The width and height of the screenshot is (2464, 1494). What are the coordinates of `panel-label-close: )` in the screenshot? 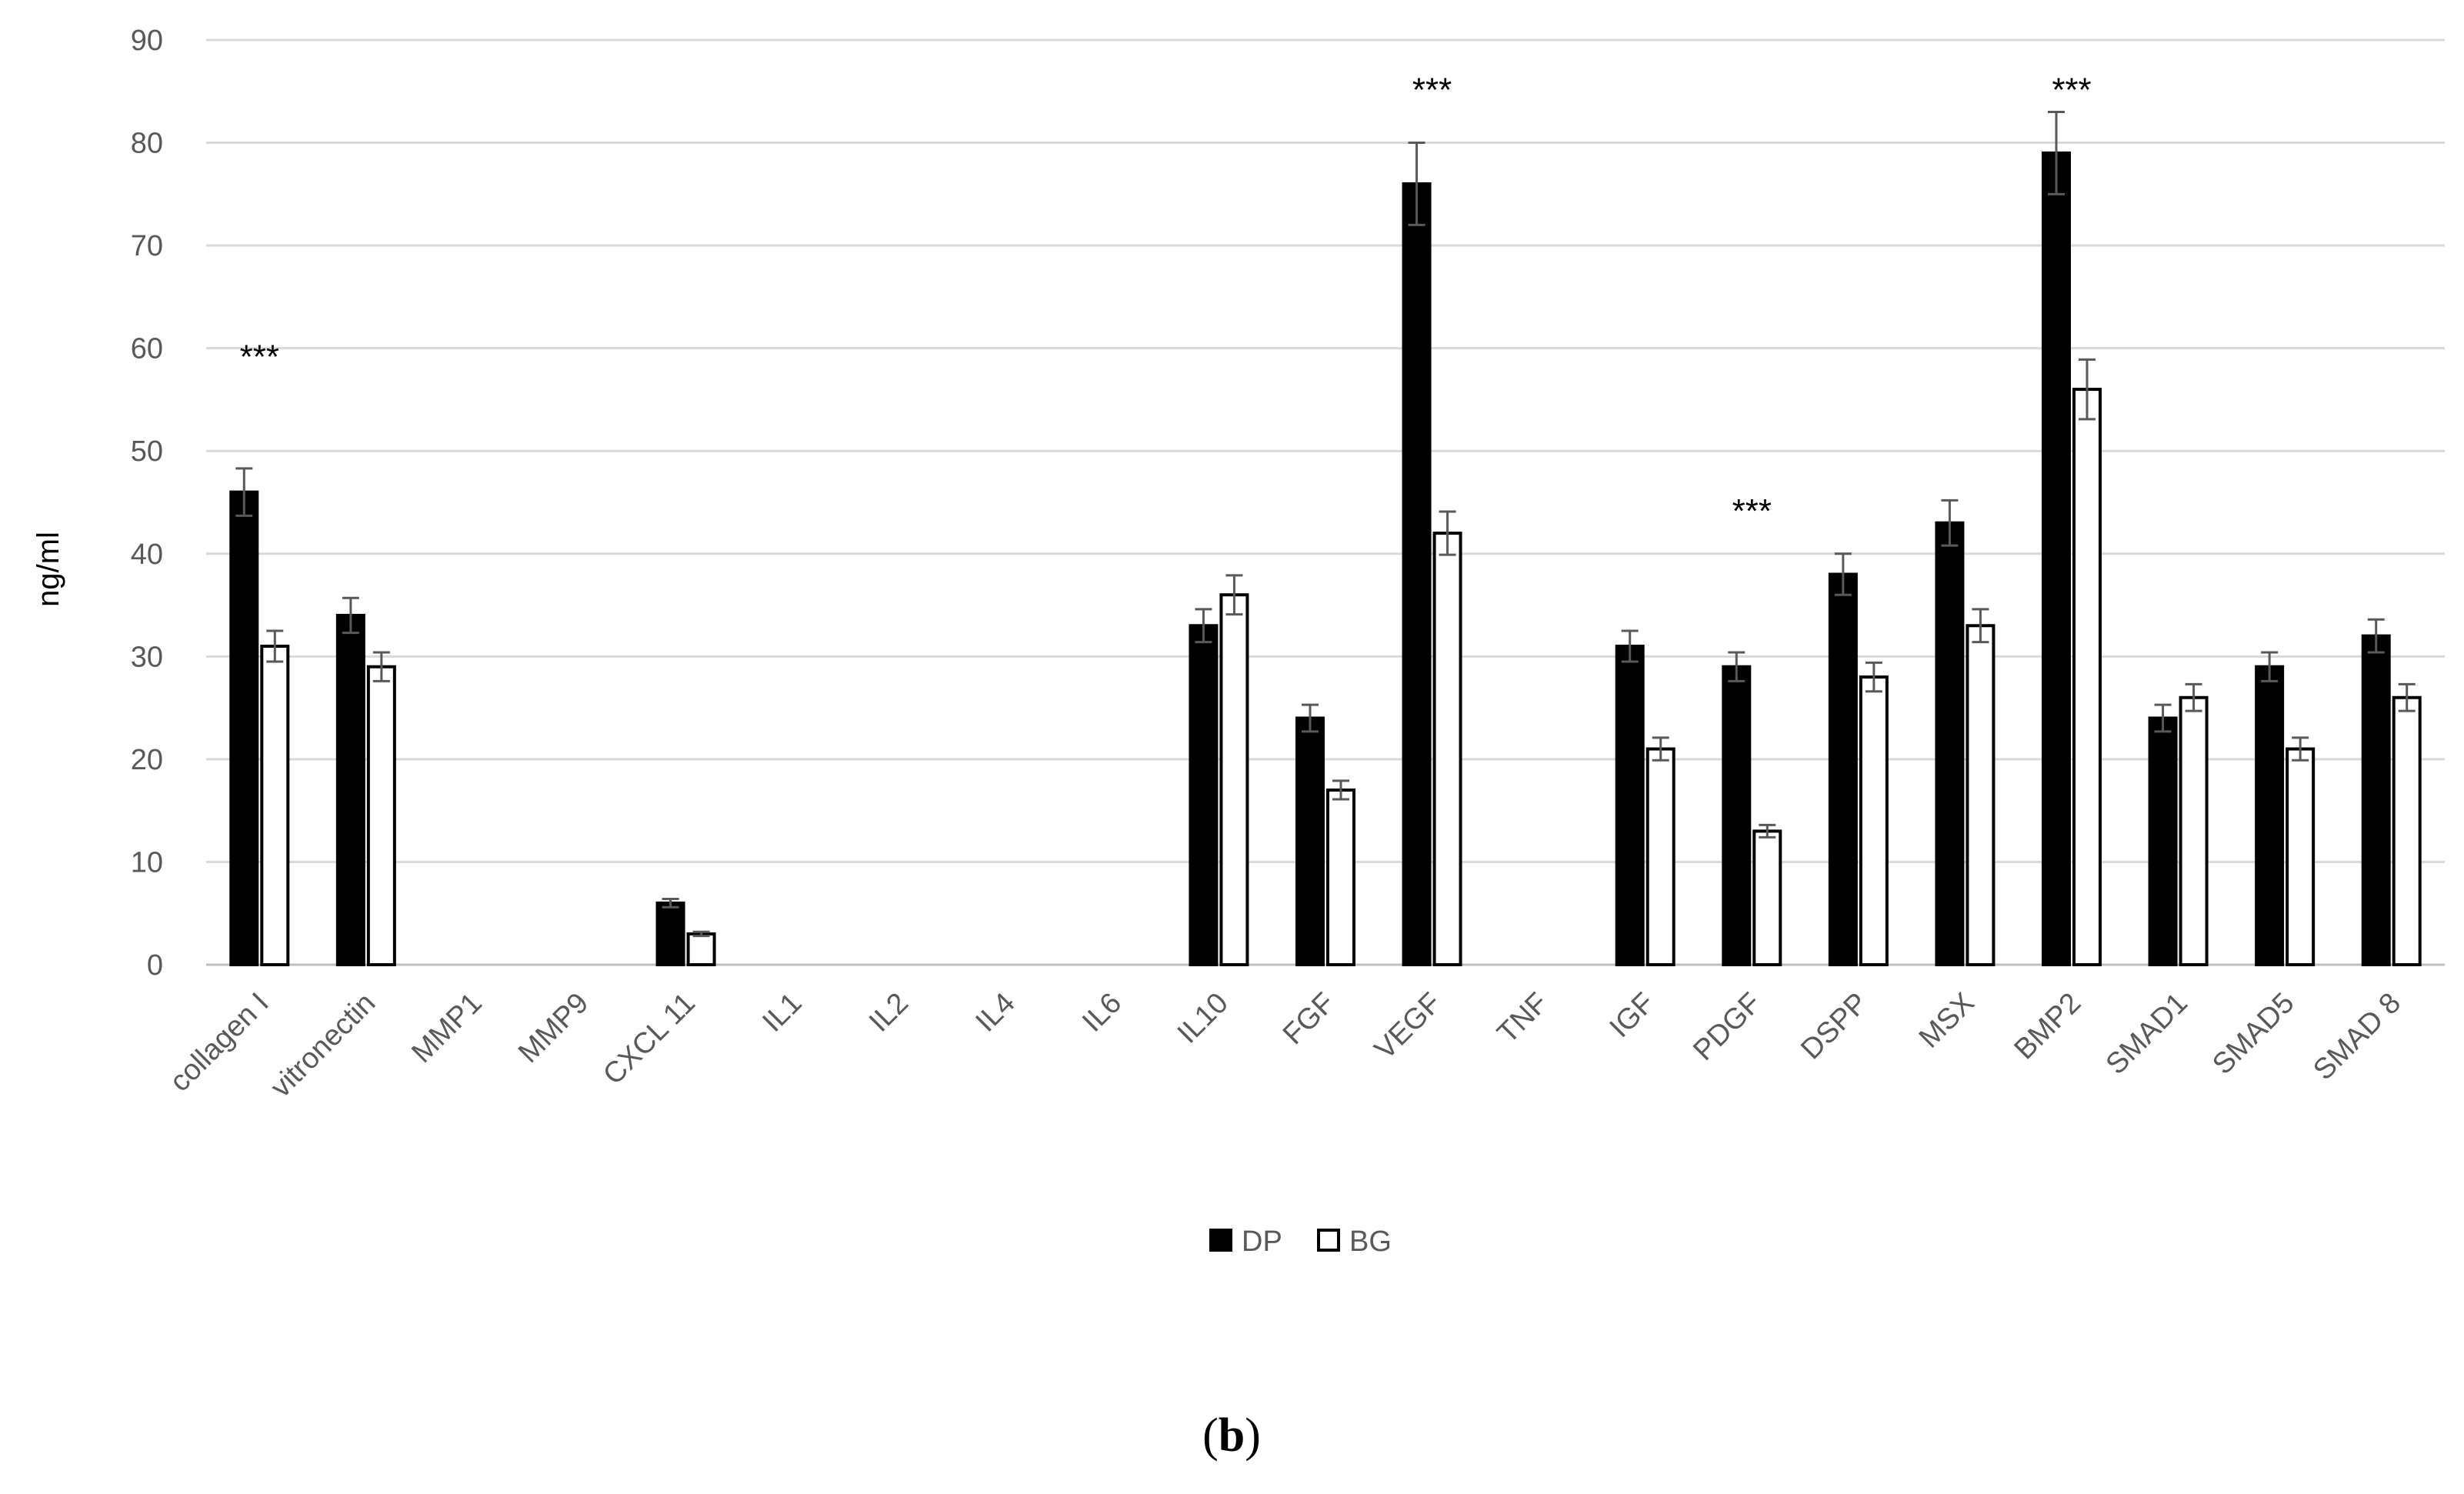 It's located at (1253, 1435).